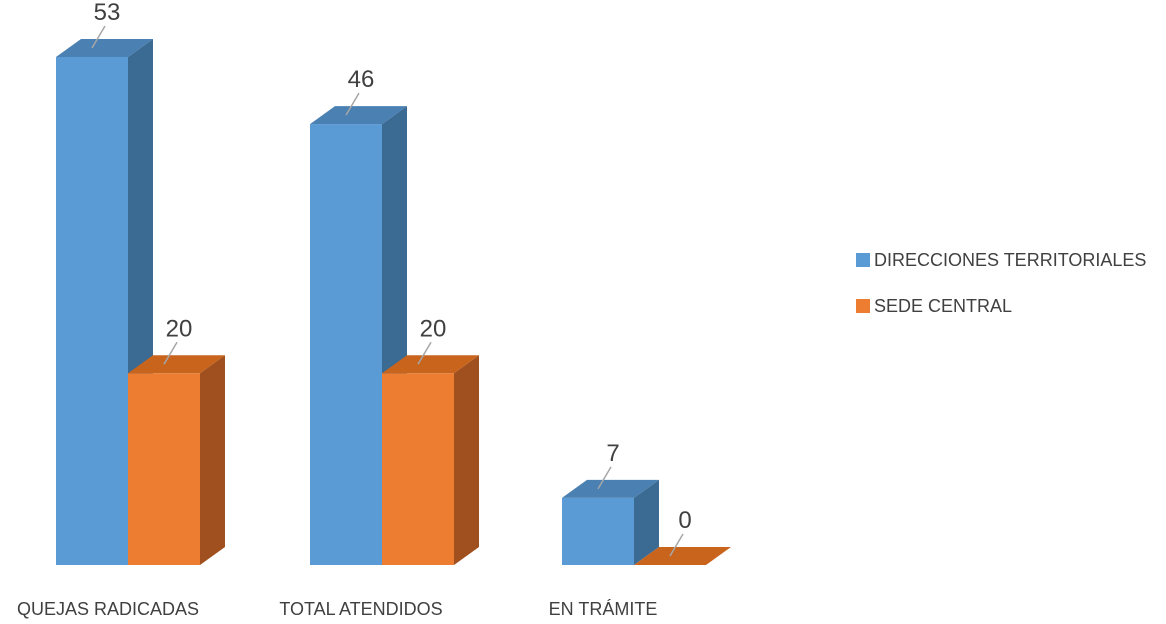 This screenshot has height=624, width=1166. I want to click on data-label-bar-sede-central-1: 20, so click(433, 328).